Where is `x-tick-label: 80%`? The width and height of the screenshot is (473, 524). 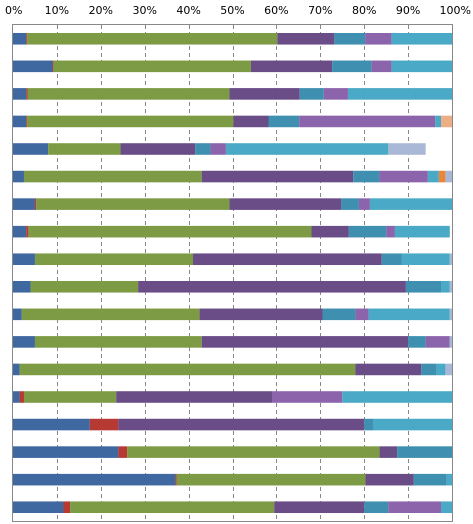 x-tick-label: 80% is located at coordinates (364, 10).